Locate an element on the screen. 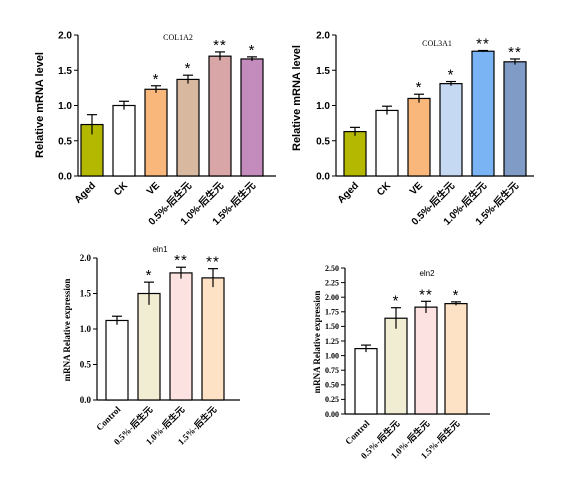 The image size is (586, 484). y-tick-label: 1.25 is located at coordinates (332, 341).